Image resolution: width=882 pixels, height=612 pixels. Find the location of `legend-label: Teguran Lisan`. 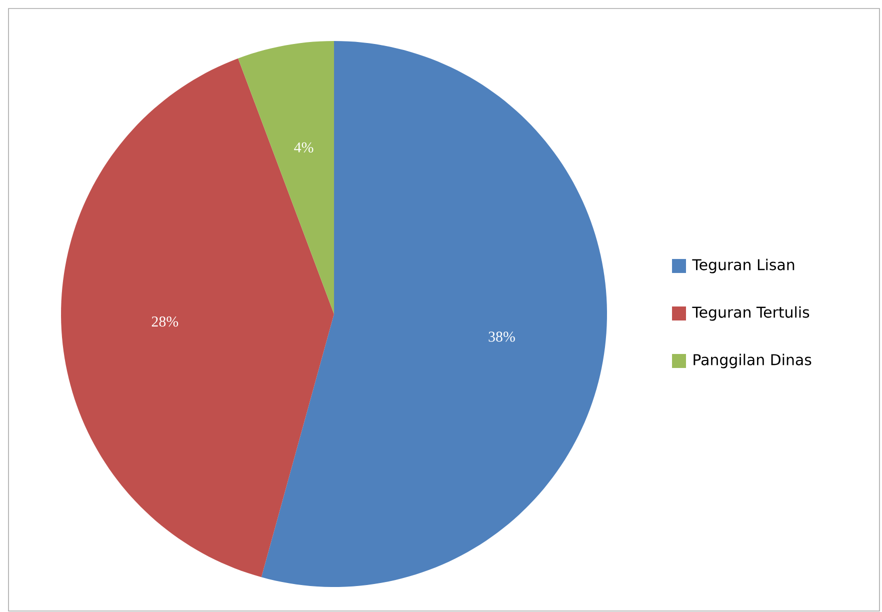

legend-label: Teguran Lisan is located at coordinates (743, 266).